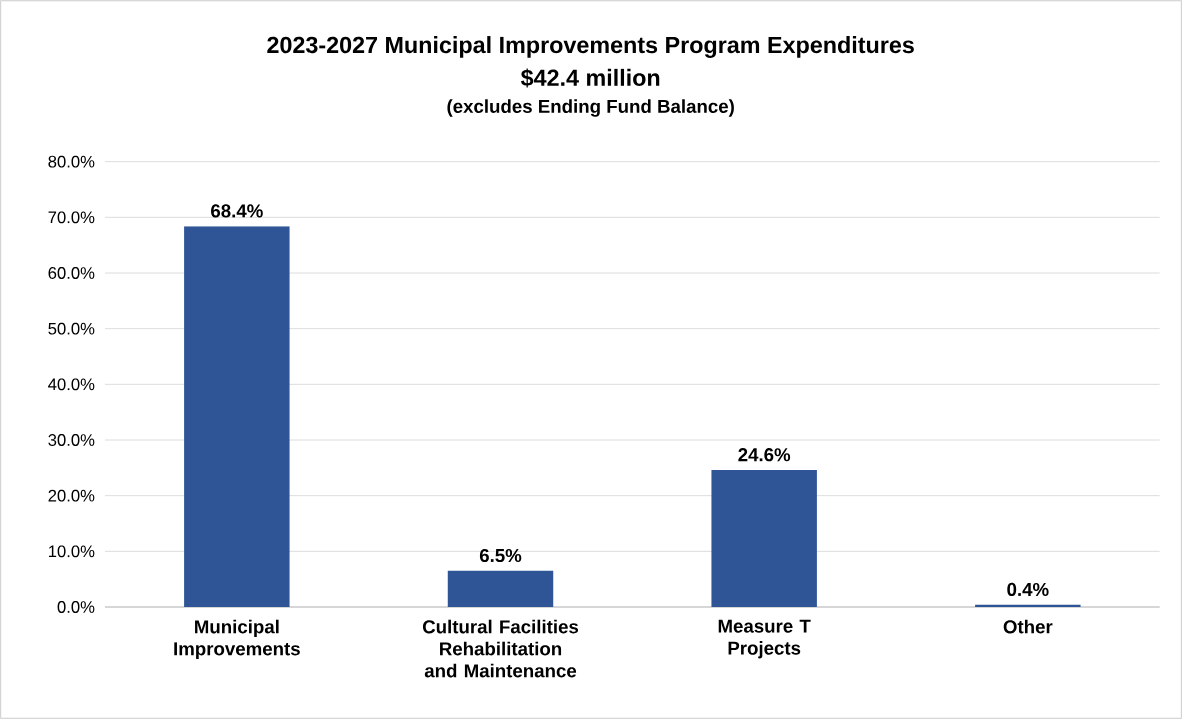  I want to click on y-tick-label: 50.0%, so click(71, 328).